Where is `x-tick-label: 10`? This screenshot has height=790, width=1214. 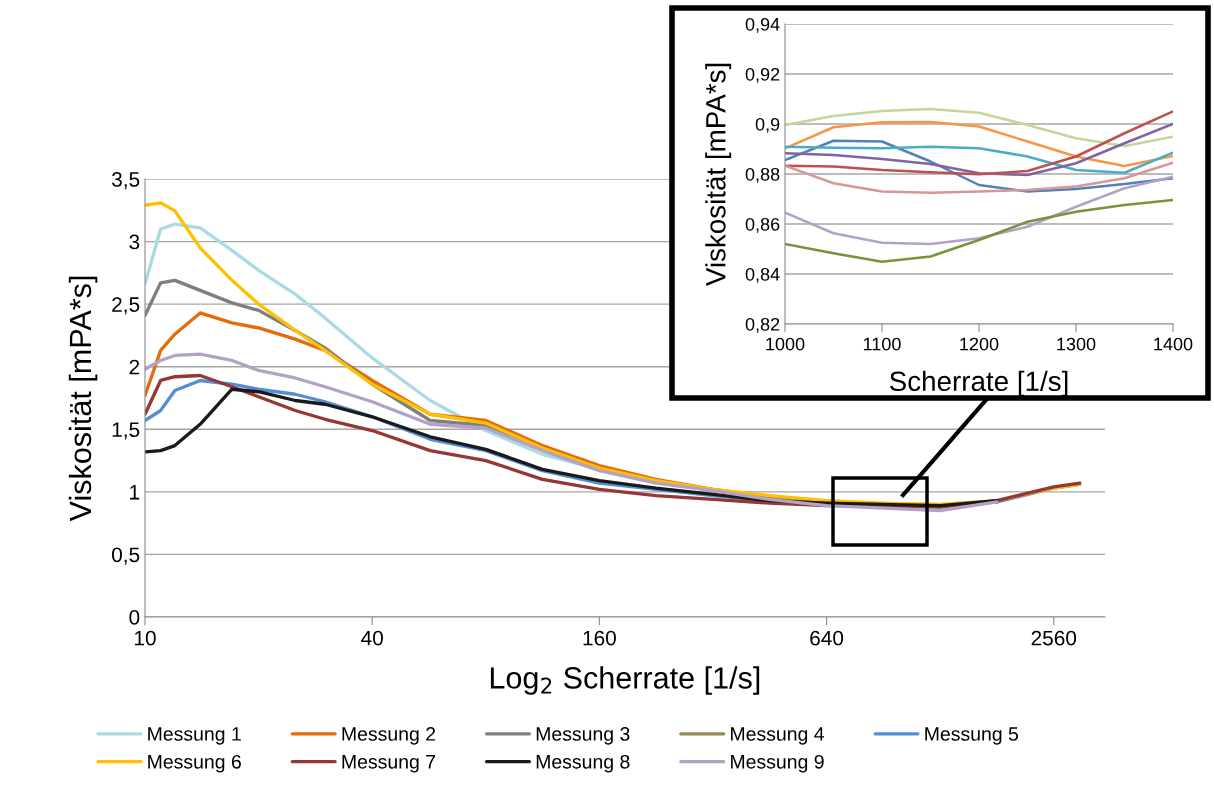
x-tick-label: 10 is located at coordinates (145, 638).